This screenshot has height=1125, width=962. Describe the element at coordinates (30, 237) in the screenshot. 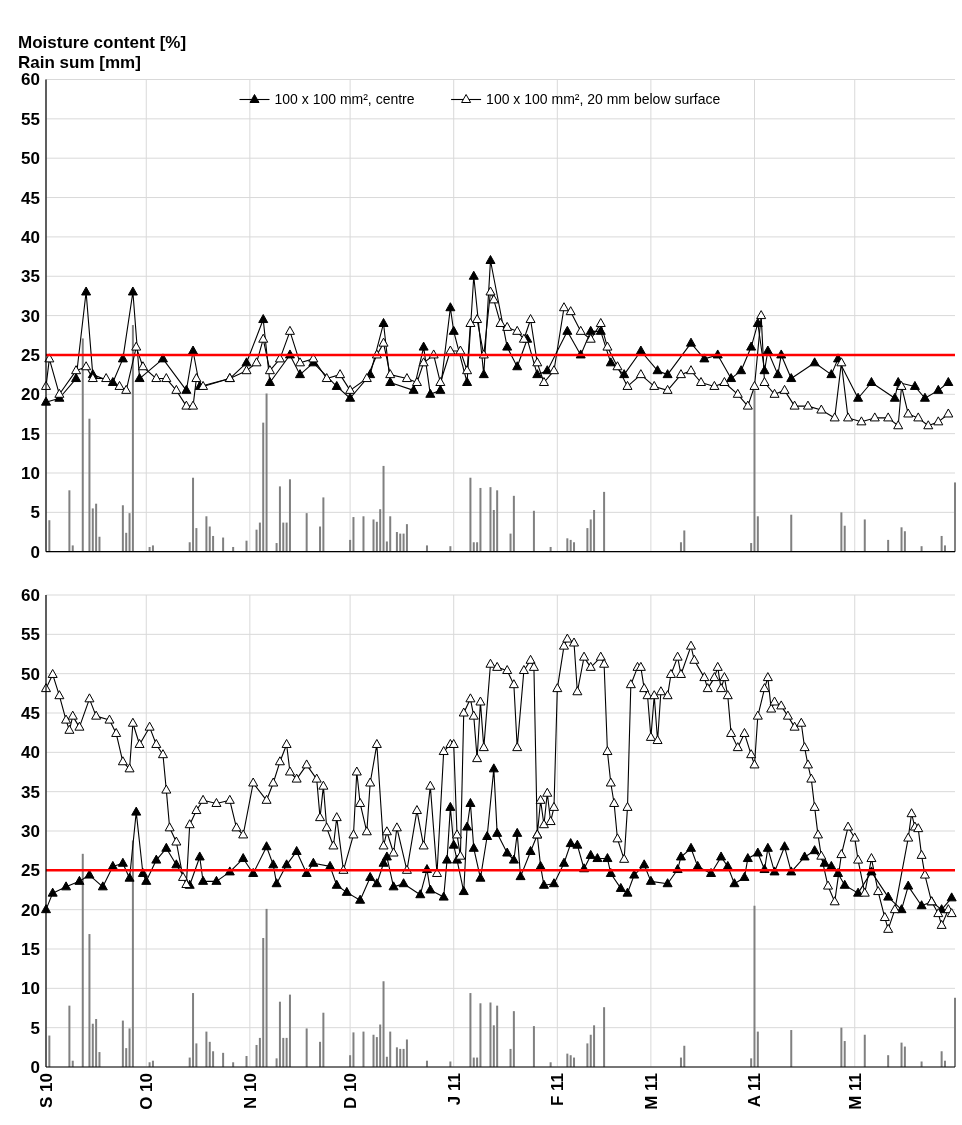

I see `y-tick-label: 40` at that location.